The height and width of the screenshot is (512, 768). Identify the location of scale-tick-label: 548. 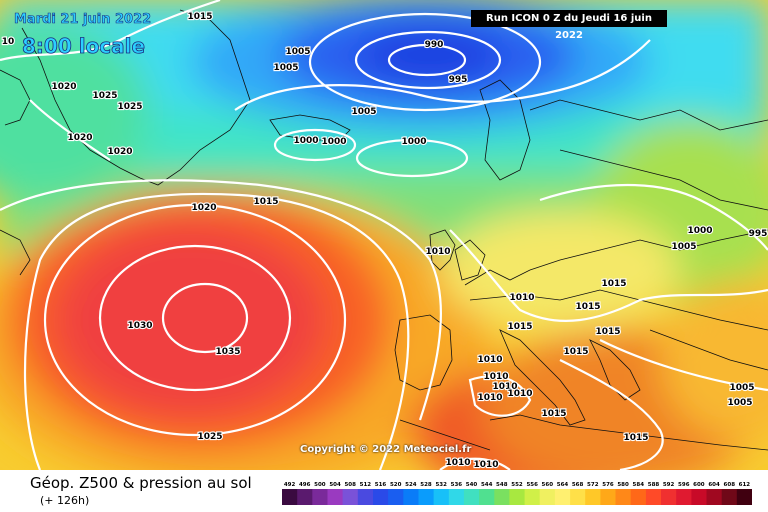
(502, 485).